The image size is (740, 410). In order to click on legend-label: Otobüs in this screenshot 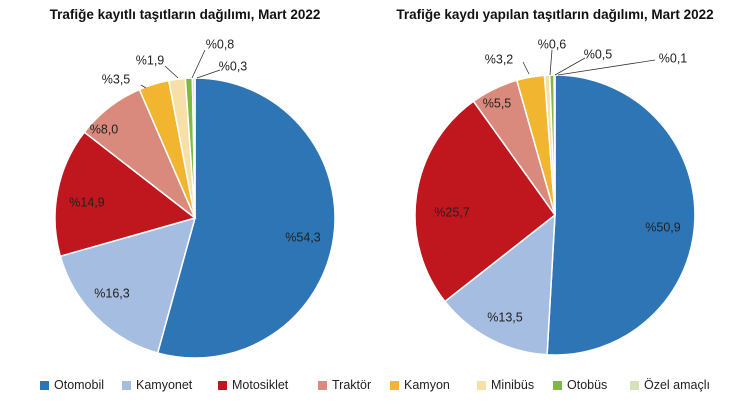, I will do `click(587, 385)`.